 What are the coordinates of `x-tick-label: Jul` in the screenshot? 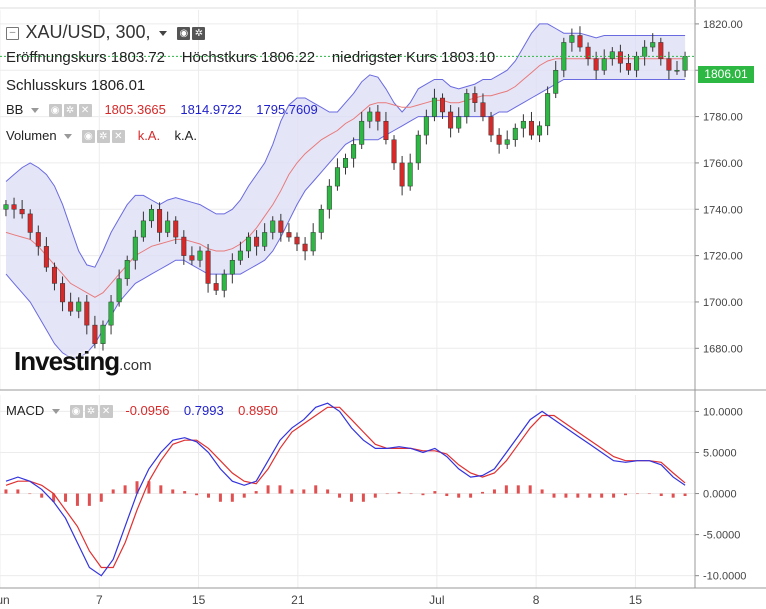 It's located at (436, 600).